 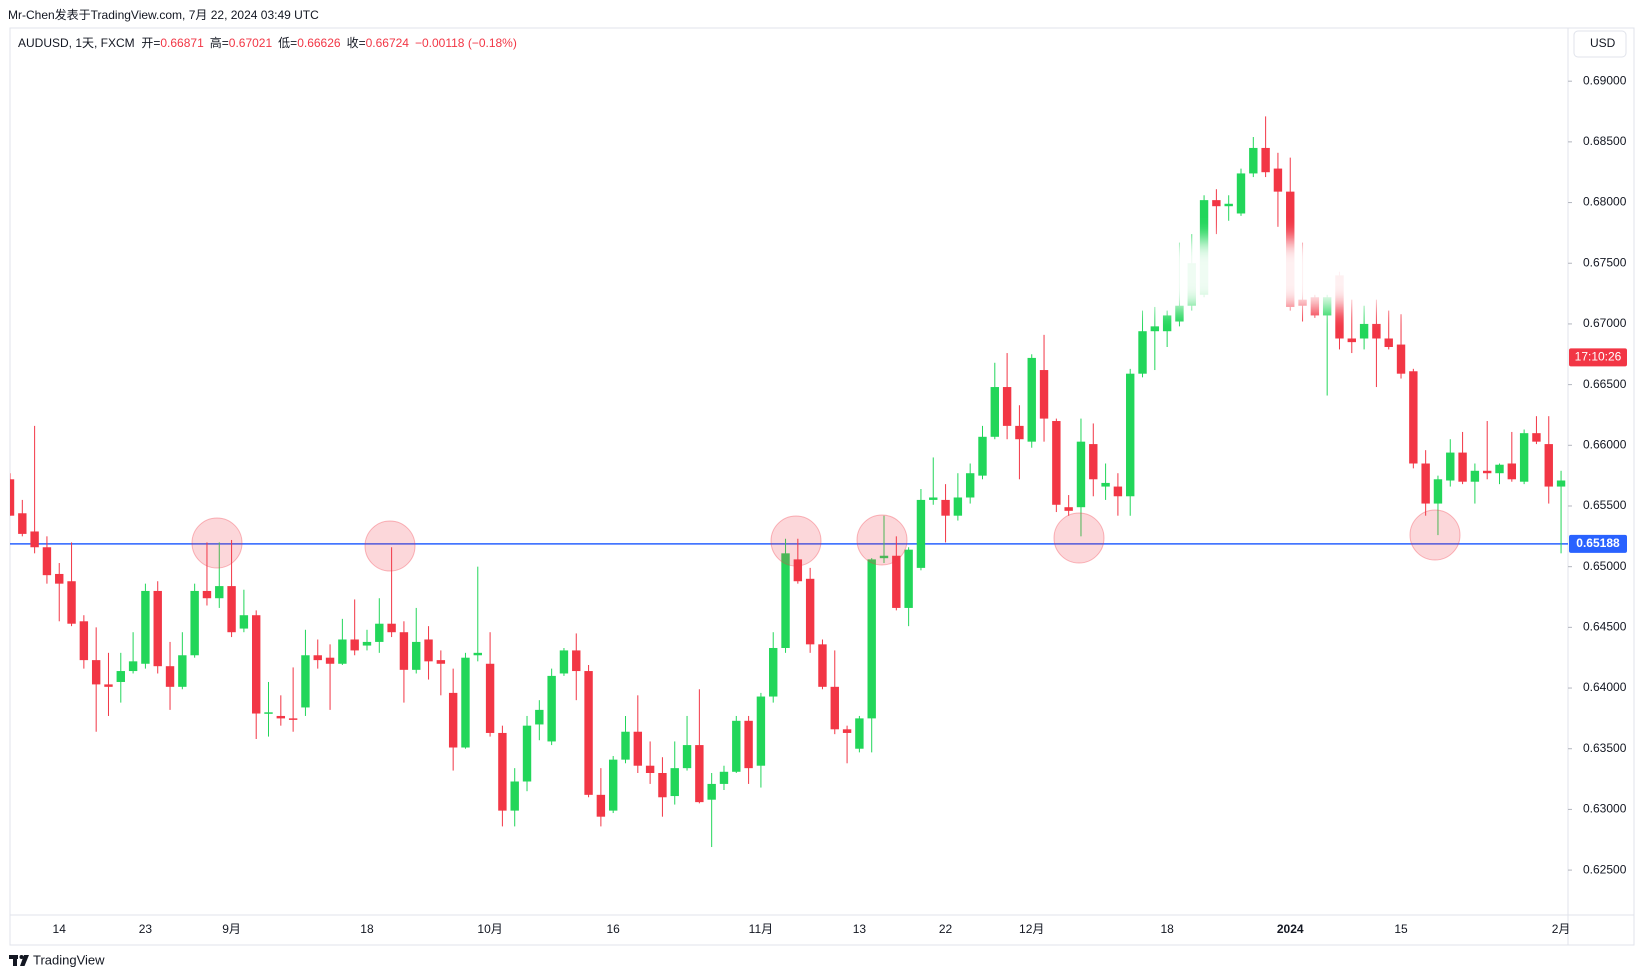 What do you see at coordinates (1605, 505) in the screenshot?
I see `y-tick-label: 0.65500` at bounding box center [1605, 505].